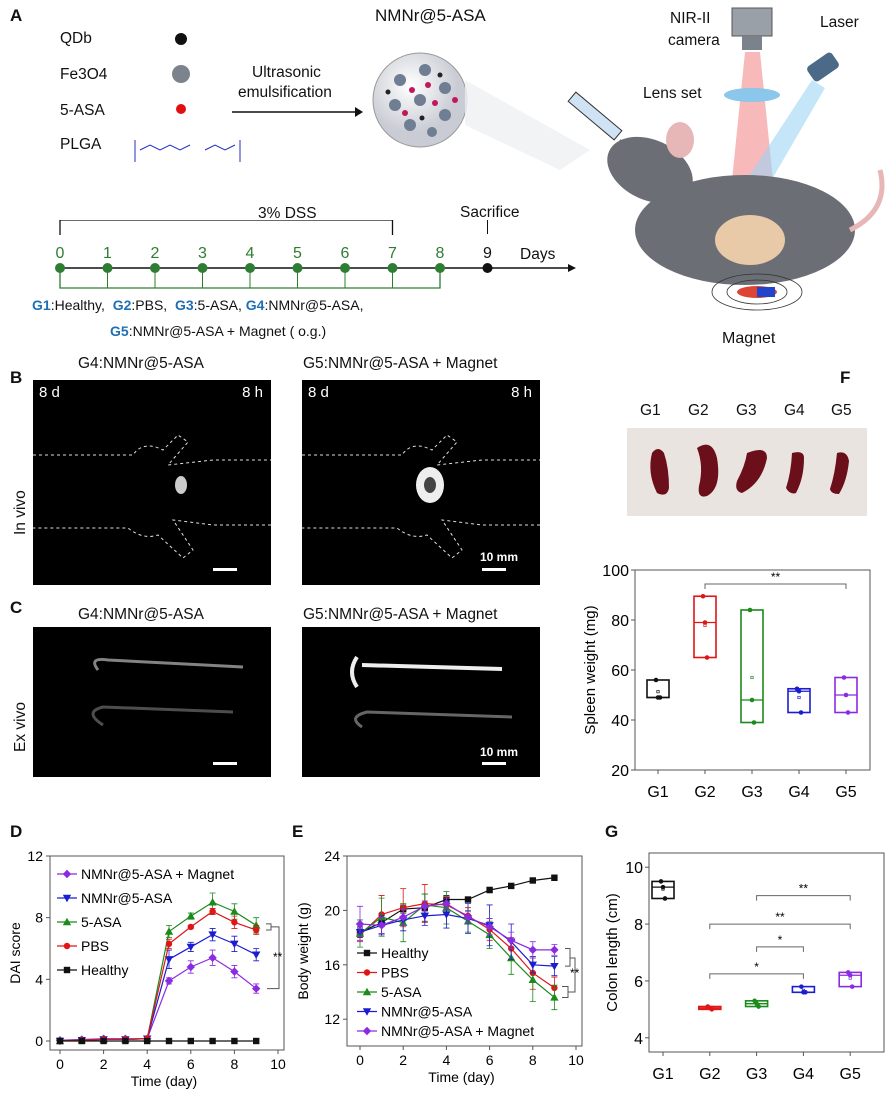 This screenshot has width=887, height=1100. Describe the element at coordinates (287, 213) in the screenshot. I see `dss-label: 3% DSS` at that location.